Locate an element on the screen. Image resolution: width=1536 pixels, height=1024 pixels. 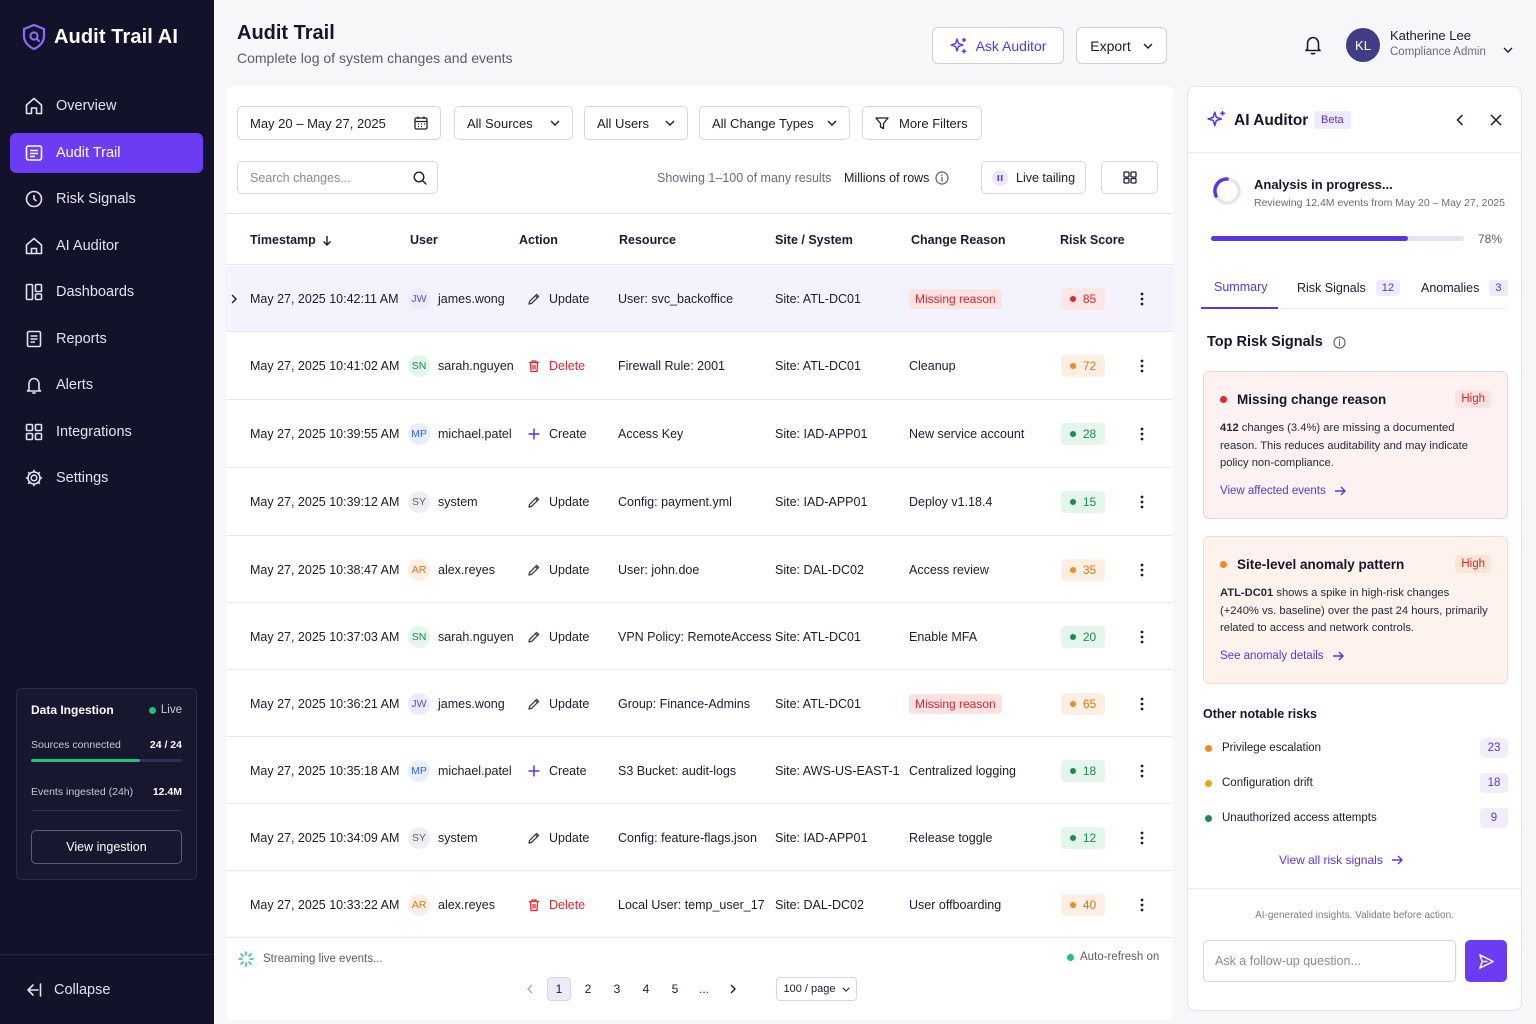
severity-badge: High is located at coordinates (1473, 564).